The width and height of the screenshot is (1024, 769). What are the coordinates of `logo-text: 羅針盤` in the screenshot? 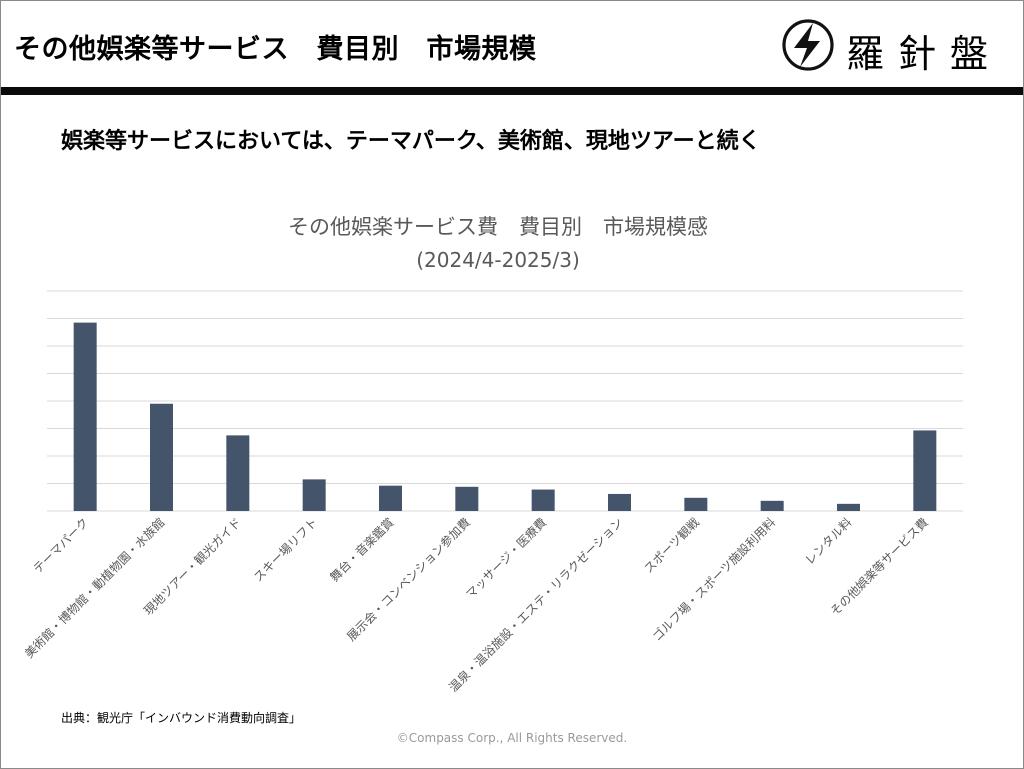 It's located at (924, 54).